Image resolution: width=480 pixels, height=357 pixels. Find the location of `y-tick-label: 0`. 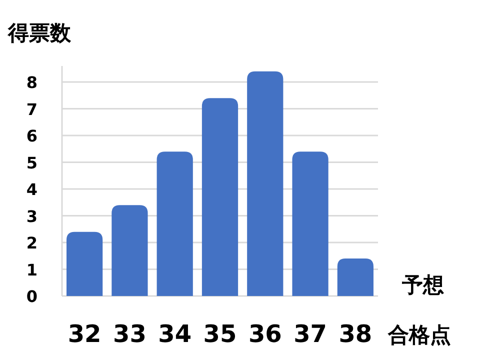

y-tick-label: 0 is located at coordinates (32, 296).